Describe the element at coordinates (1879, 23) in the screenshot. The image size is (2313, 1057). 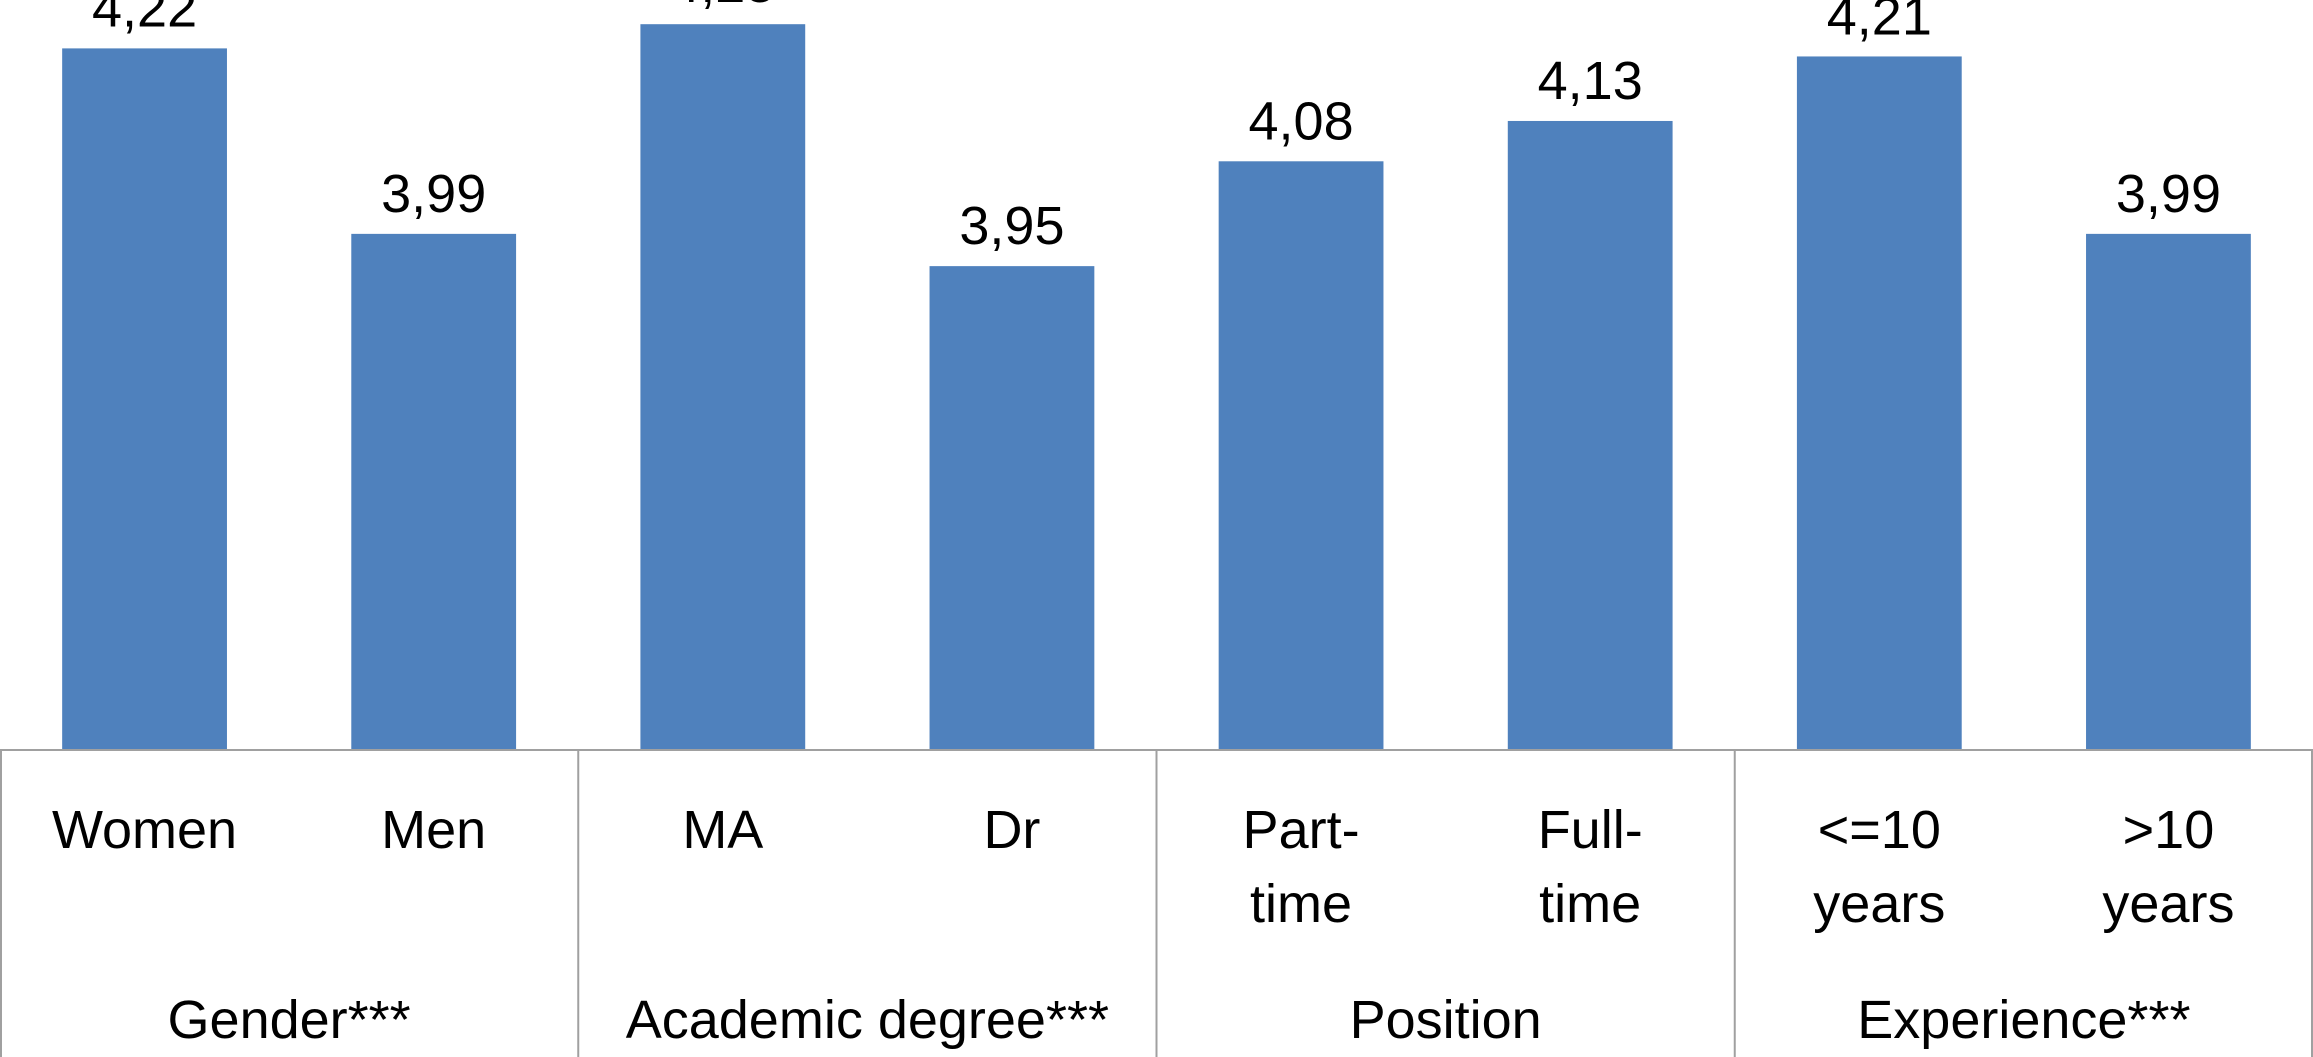
I see `data-label: 4,21` at that location.